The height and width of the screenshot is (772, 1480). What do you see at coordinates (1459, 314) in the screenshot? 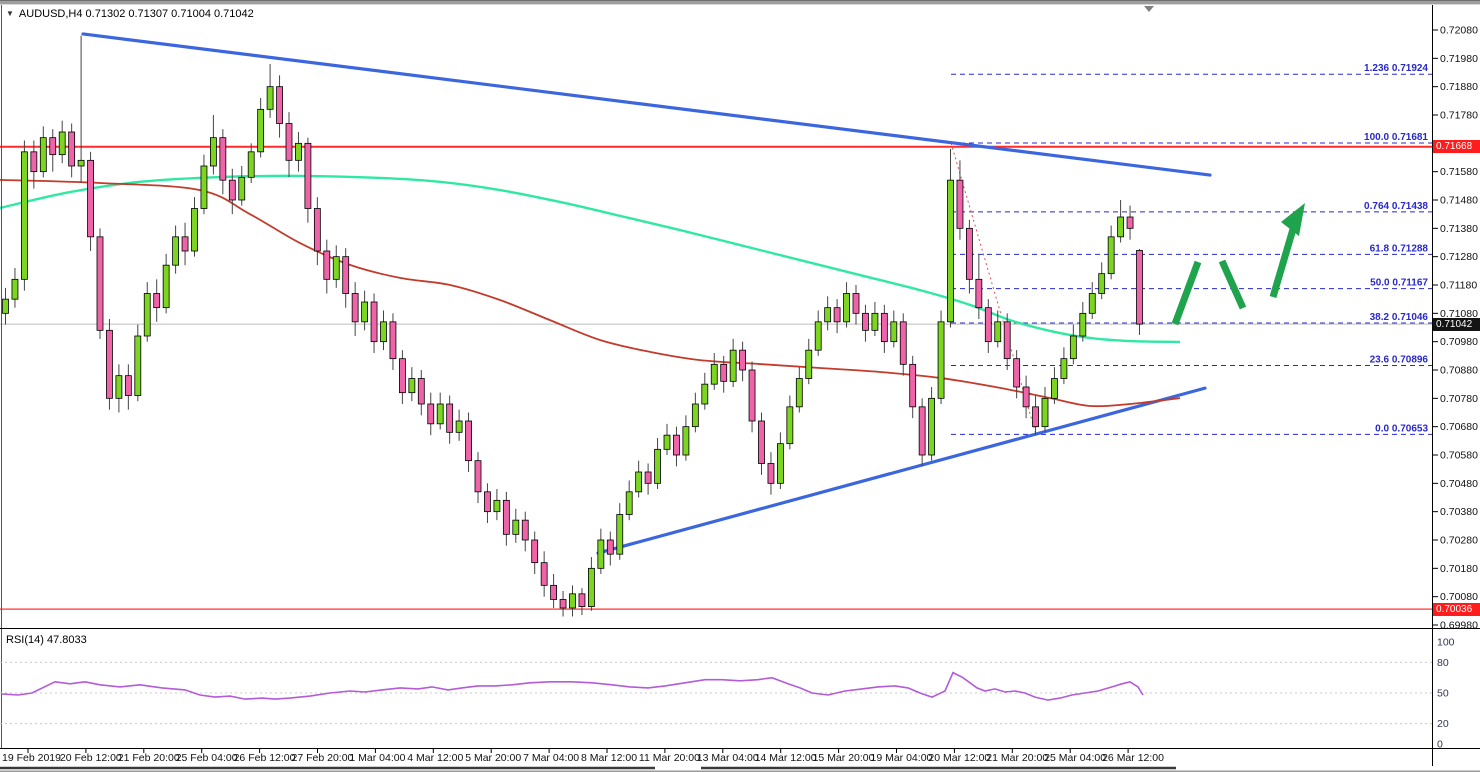
I see `price-tick-label: 0.71080` at bounding box center [1459, 314].